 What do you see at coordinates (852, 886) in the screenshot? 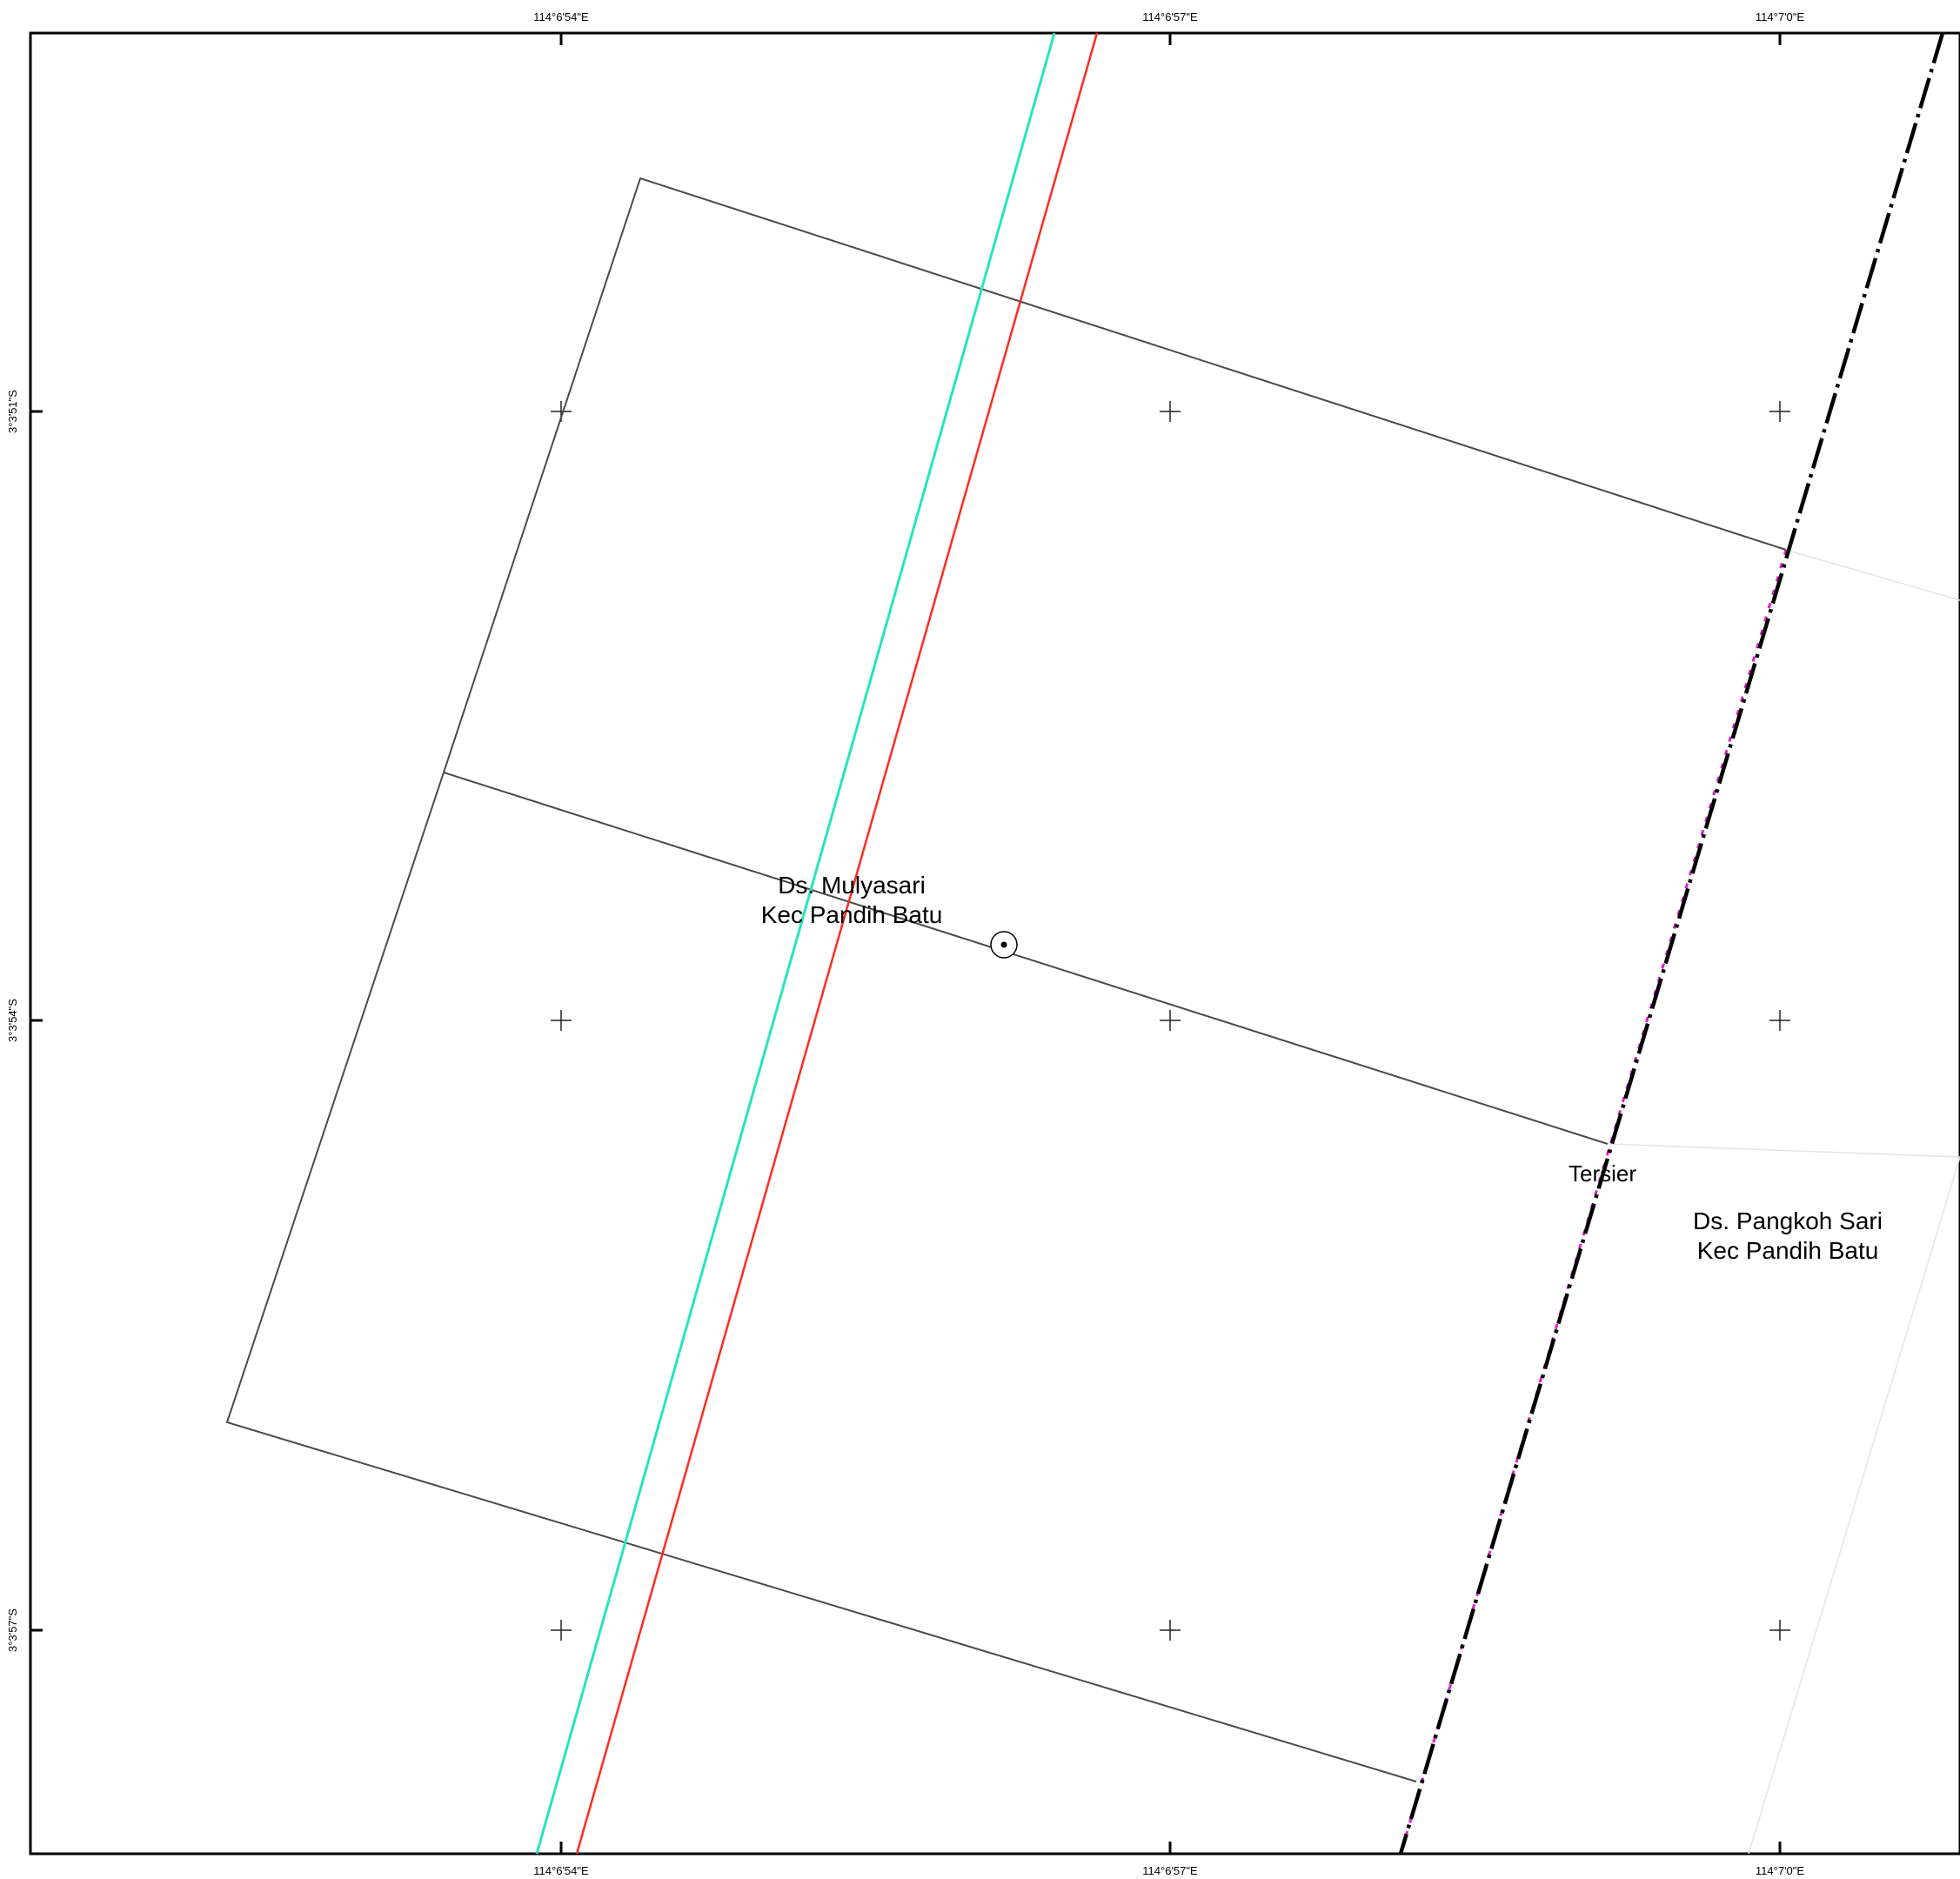
I see `place-label-mulyasari-name: Ds. Mulyasari` at bounding box center [852, 886].